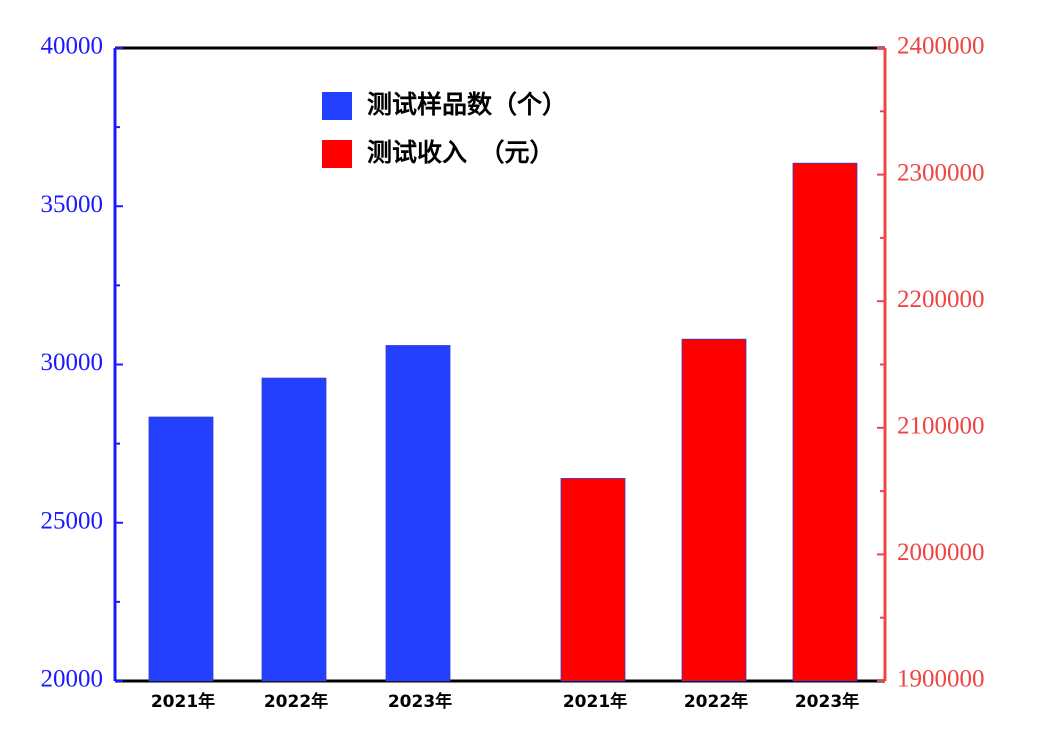 The image size is (1039, 732). I want to click on y2-tick-label: 2200000, so click(941, 299).